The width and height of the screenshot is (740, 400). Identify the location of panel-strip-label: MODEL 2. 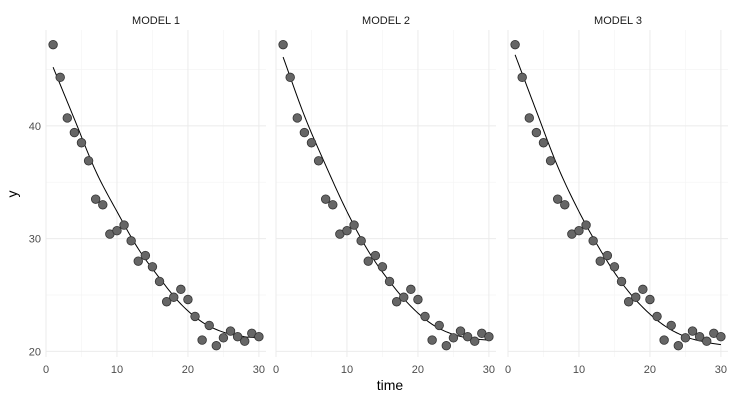
(386, 21).